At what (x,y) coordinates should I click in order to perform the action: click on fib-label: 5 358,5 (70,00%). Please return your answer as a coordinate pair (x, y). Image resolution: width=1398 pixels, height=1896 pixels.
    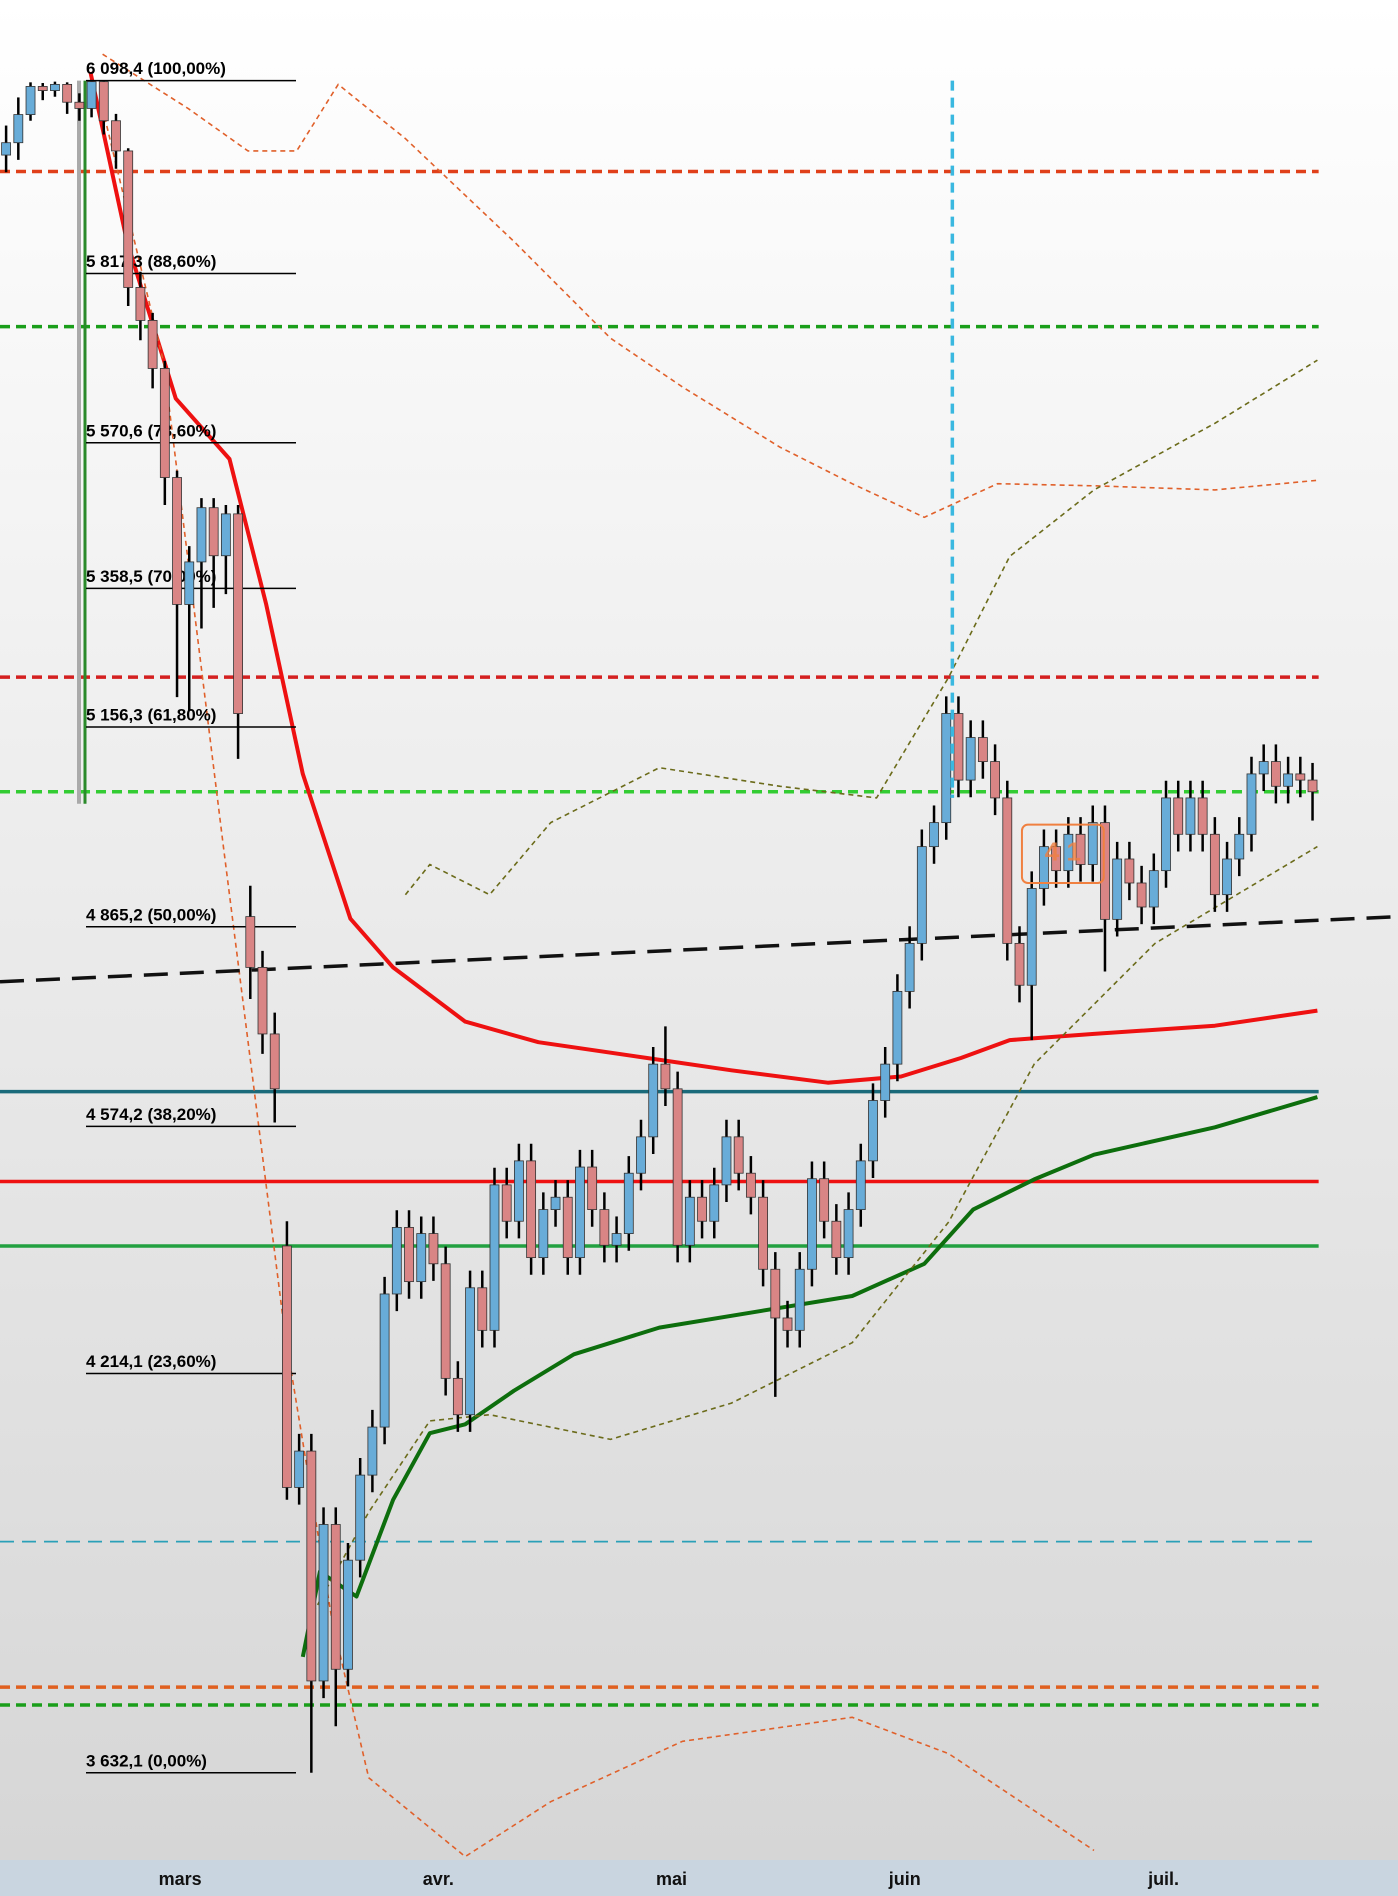
    Looking at the image, I should click on (151, 576).